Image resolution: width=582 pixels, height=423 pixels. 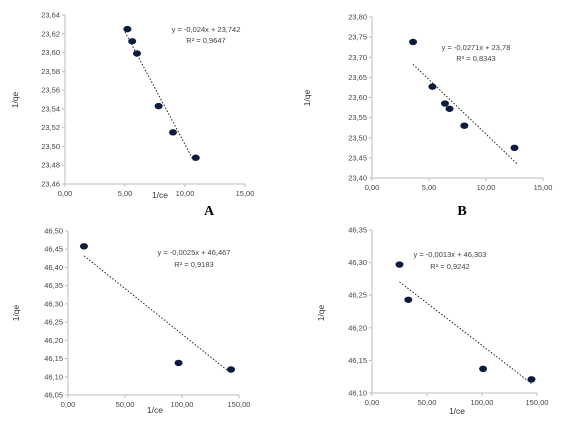 What do you see at coordinates (357, 178) in the screenshot?
I see `y-tick-label: 23,40` at bounding box center [357, 178].